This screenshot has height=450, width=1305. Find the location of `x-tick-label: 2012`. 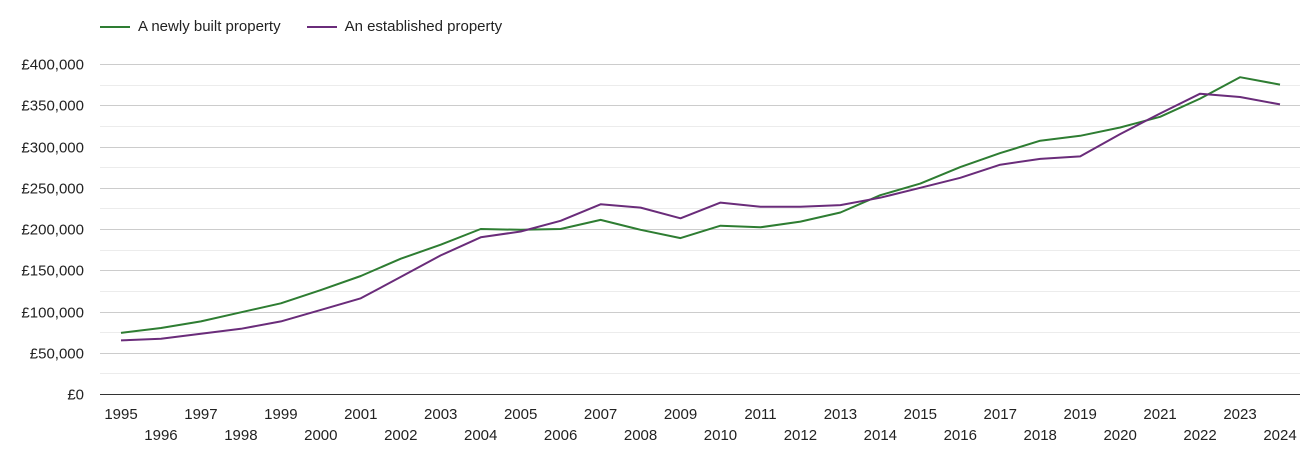

x-tick-label: 2012 is located at coordinates (800, 435).